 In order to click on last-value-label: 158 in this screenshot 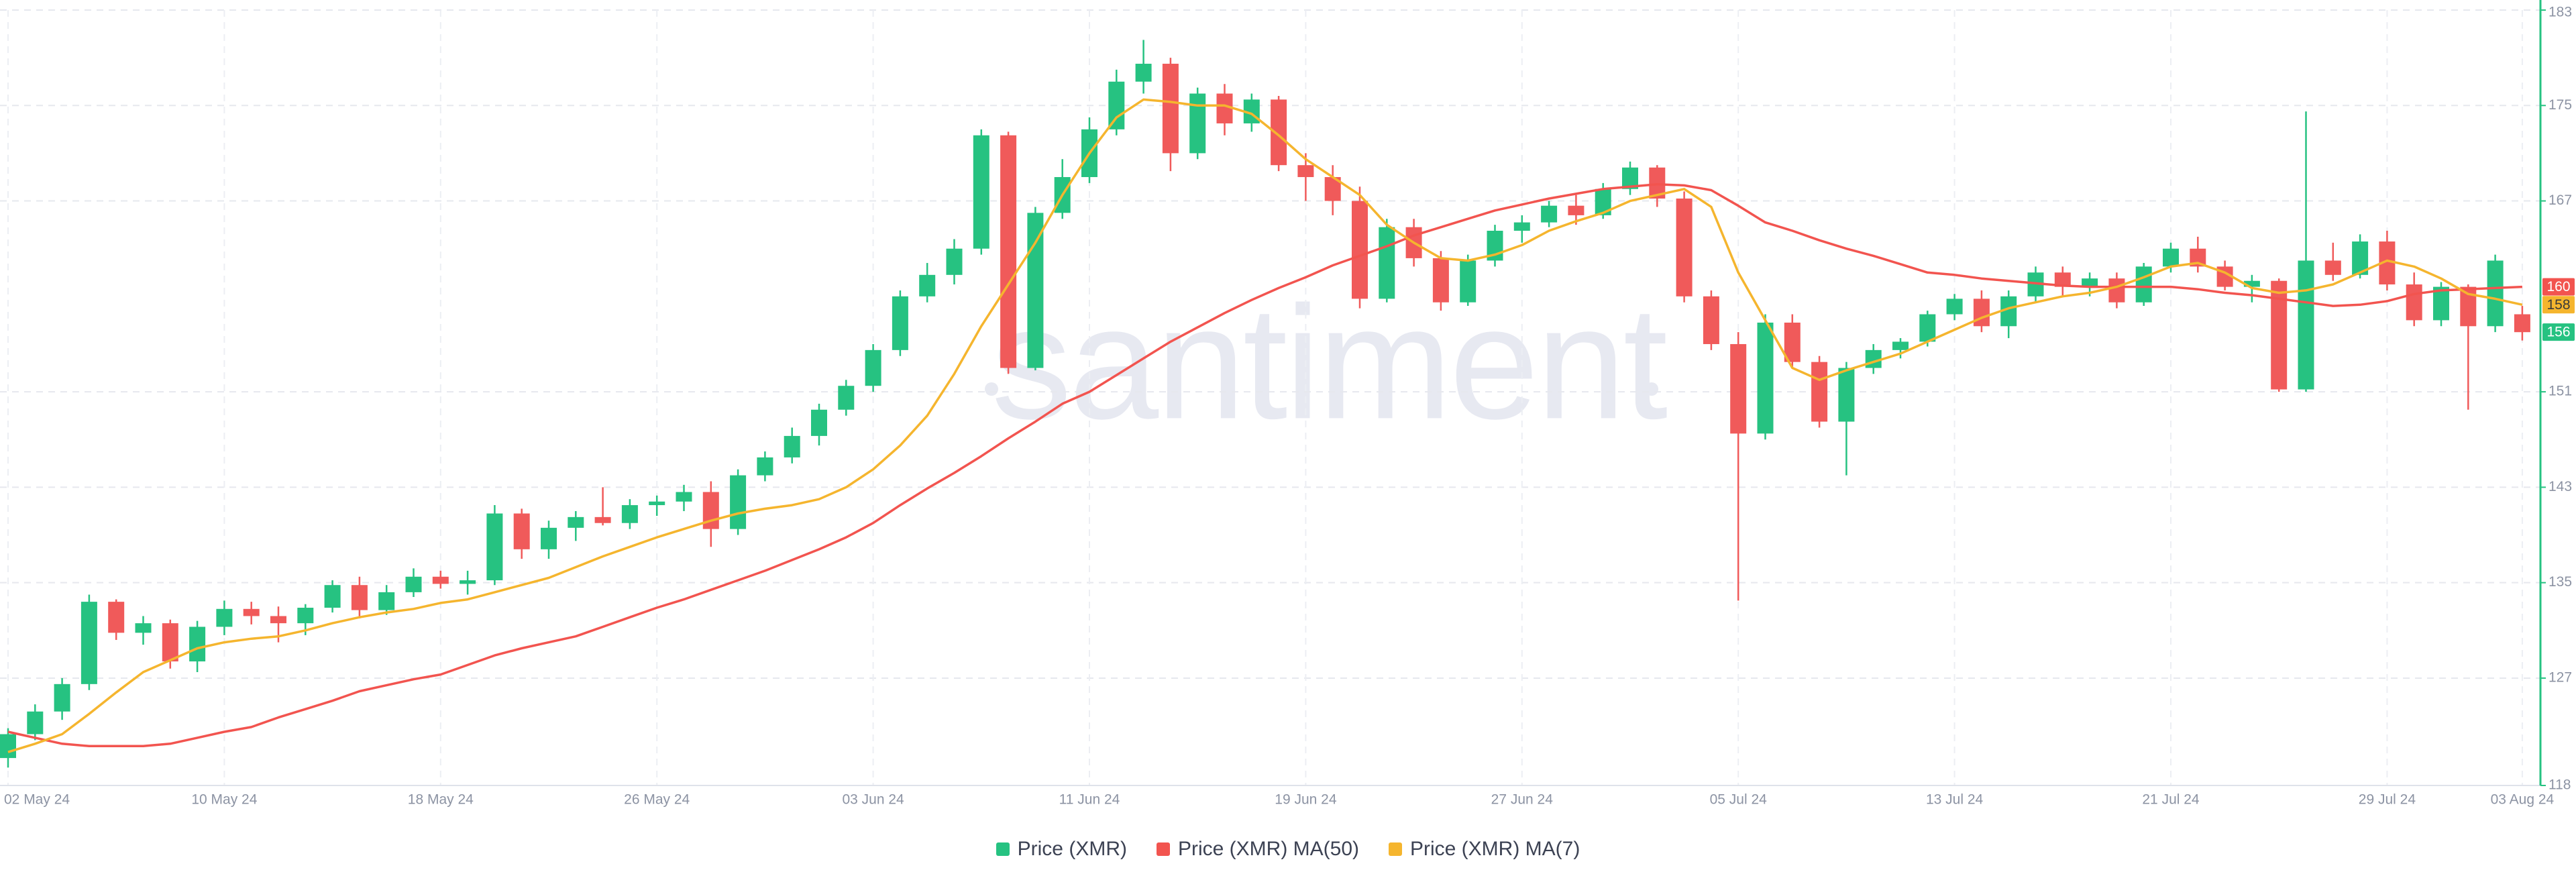, I will do `click(2558, 305)`.